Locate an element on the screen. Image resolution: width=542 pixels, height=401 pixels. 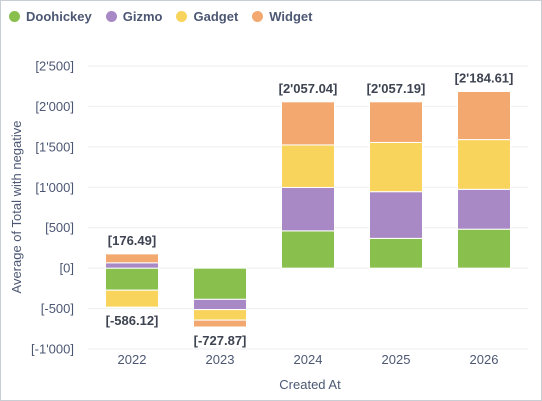
legend-dot-gadget is located at coordinates (182, 16).